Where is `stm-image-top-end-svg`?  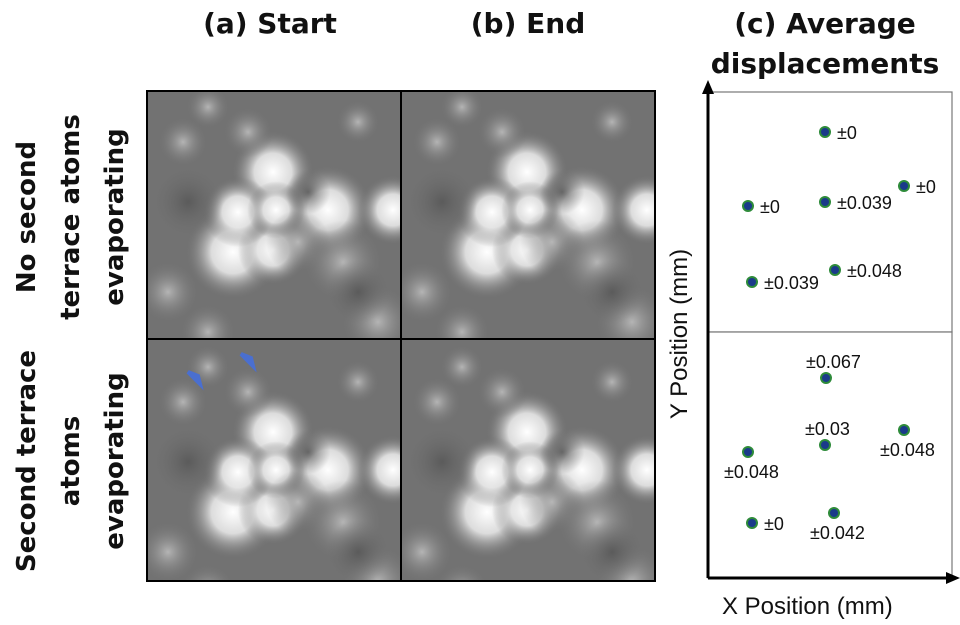 stm-image-top-end-svg is located at coordinates (528, 215).